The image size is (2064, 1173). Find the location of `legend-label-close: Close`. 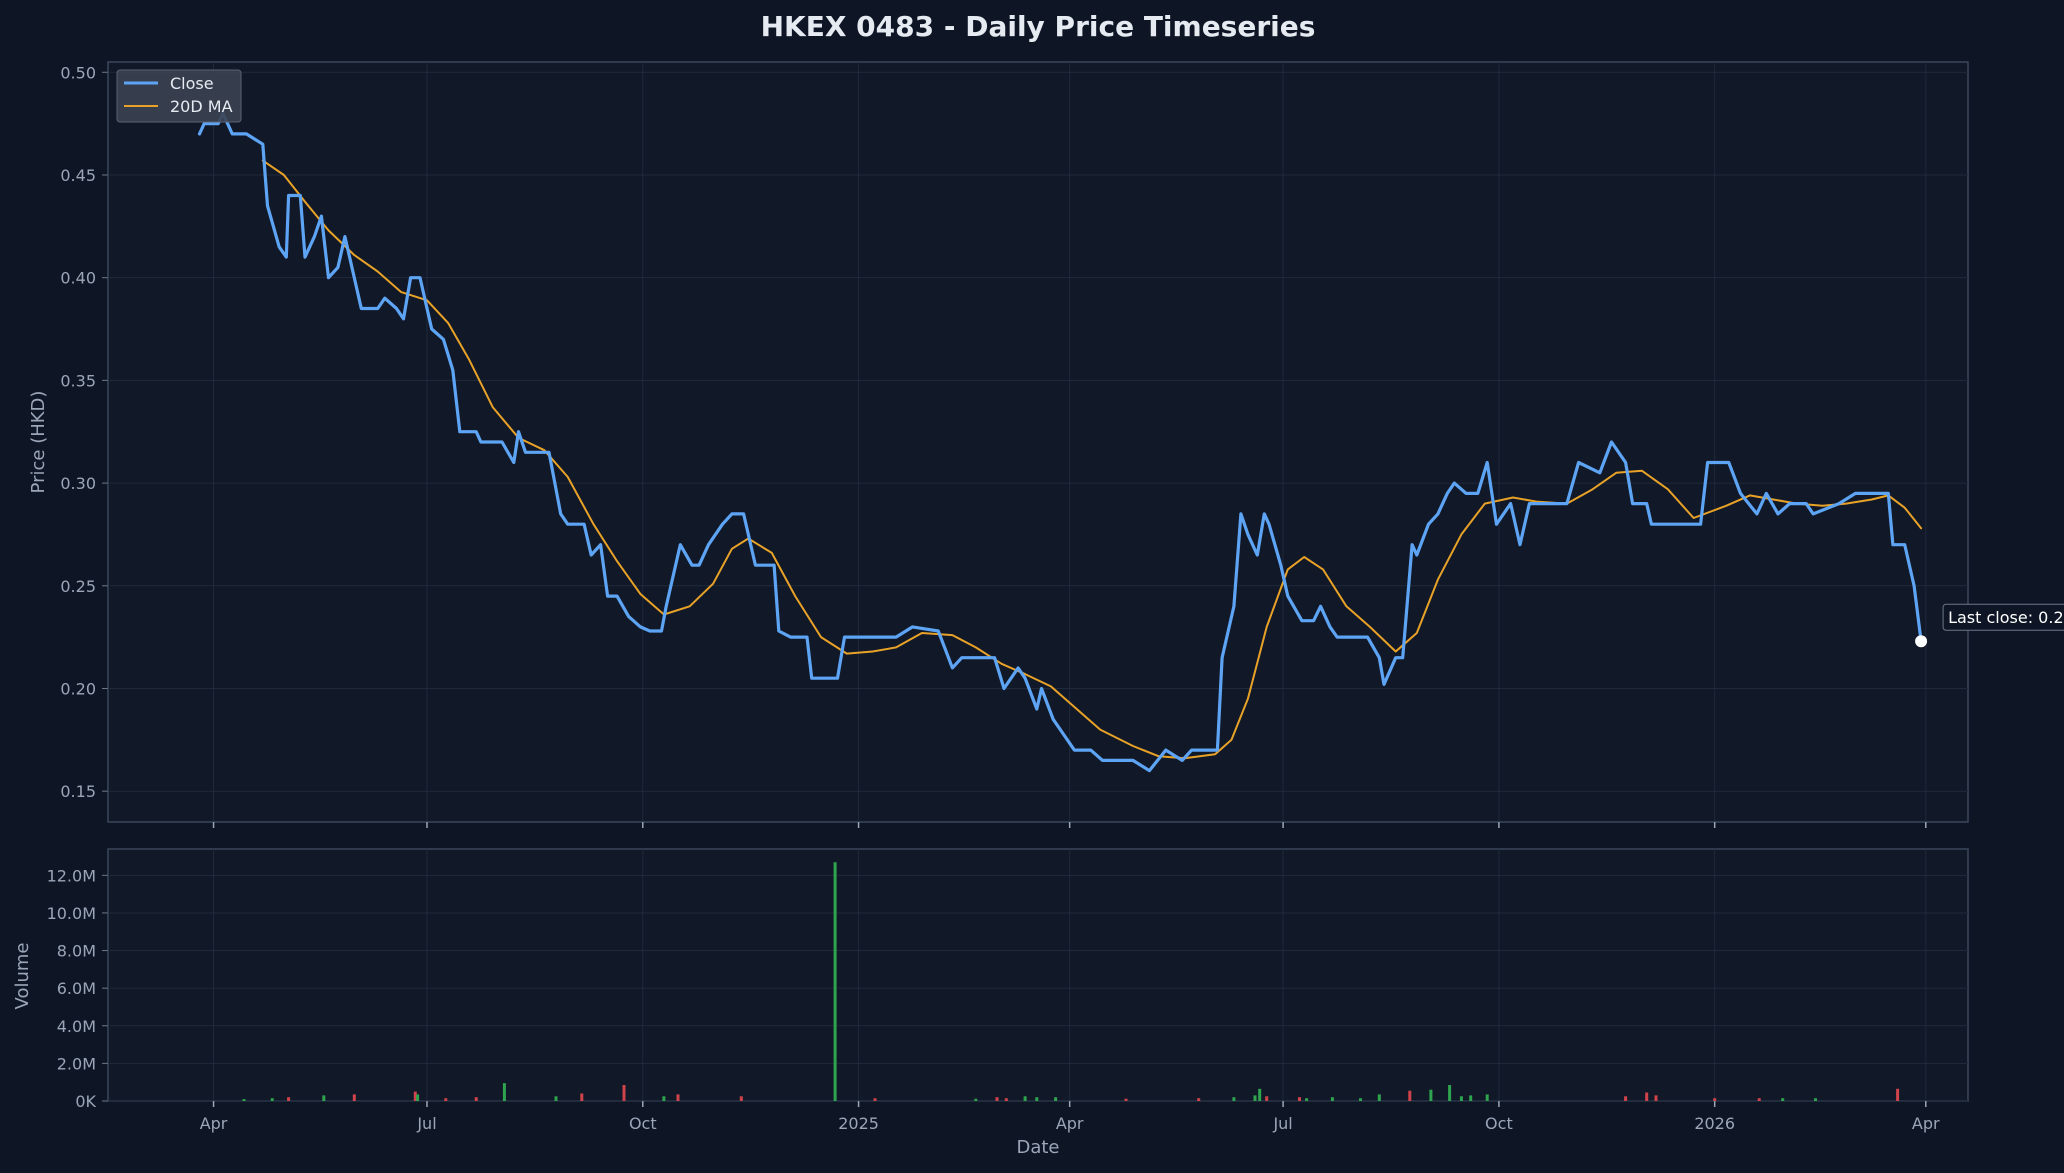

legend-label-close: Close is located at coordinates (192, 83).